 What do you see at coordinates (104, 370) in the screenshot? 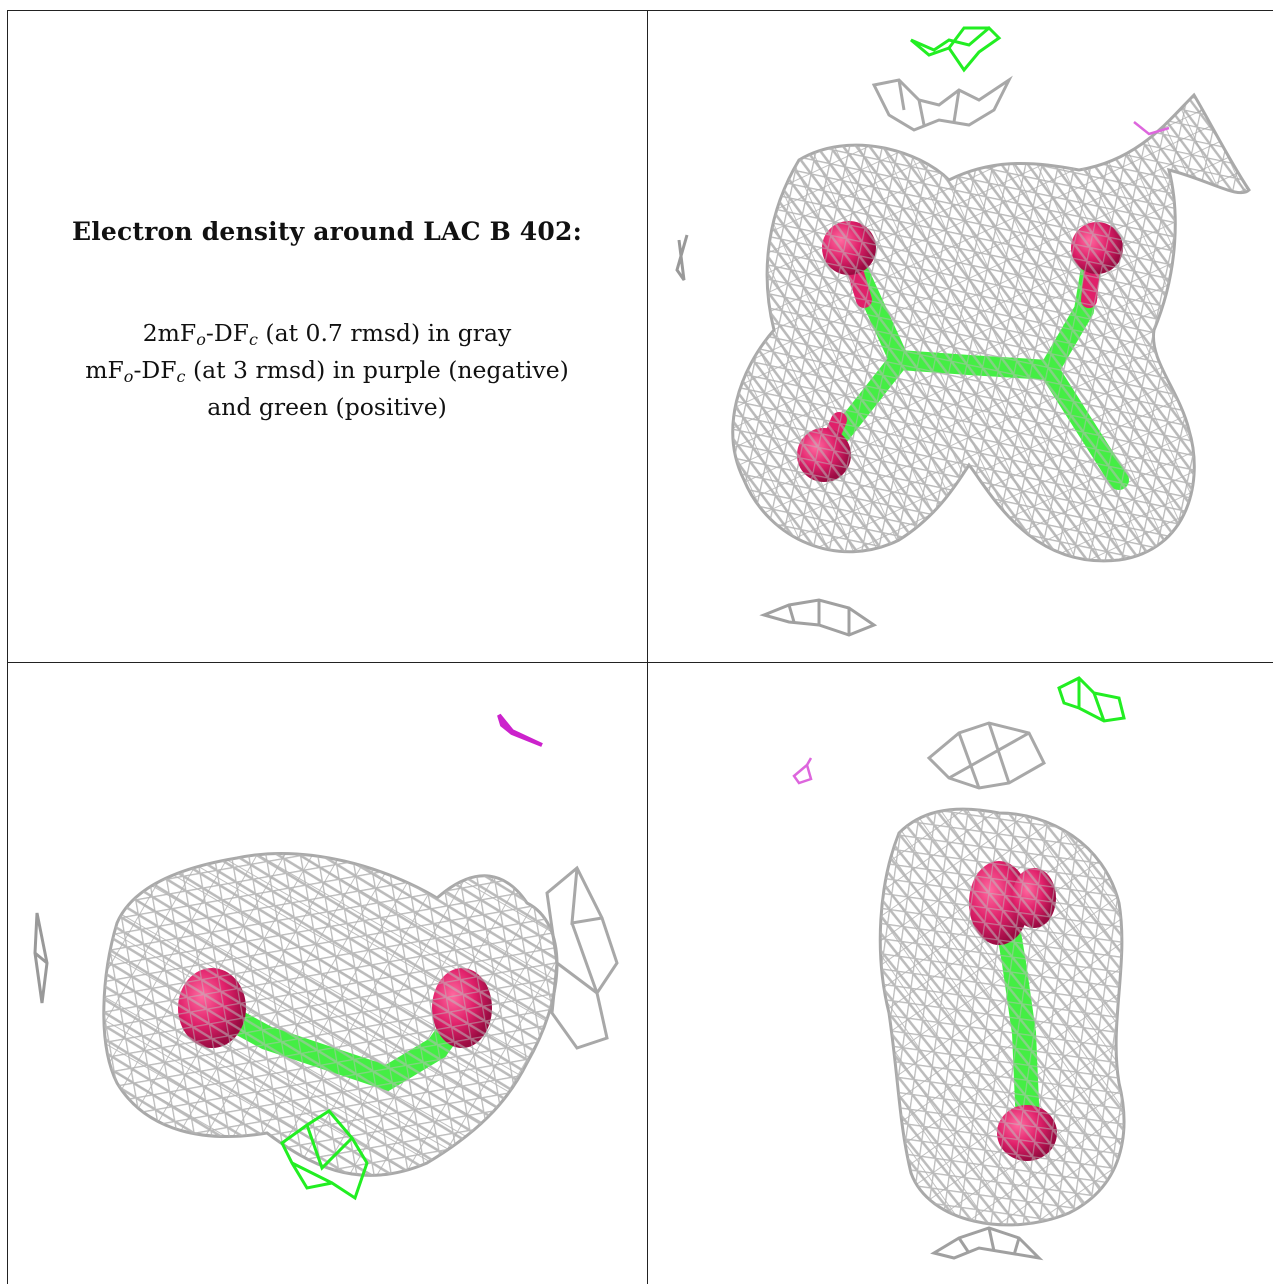
I see `line2-prefix: mF` at bounding box center [104, 370].